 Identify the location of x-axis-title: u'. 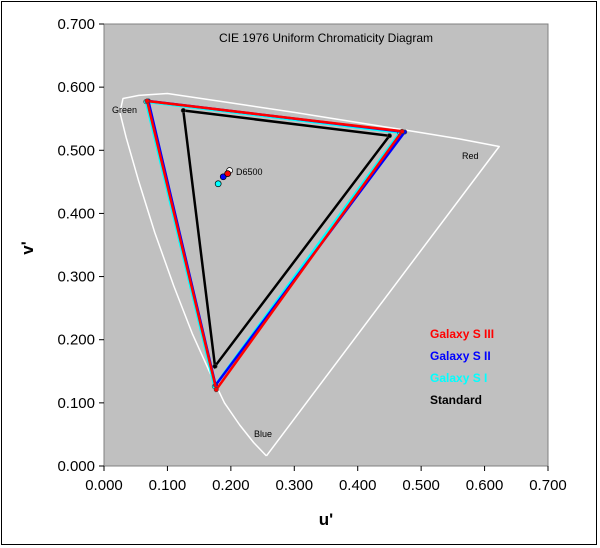
(326, 519).